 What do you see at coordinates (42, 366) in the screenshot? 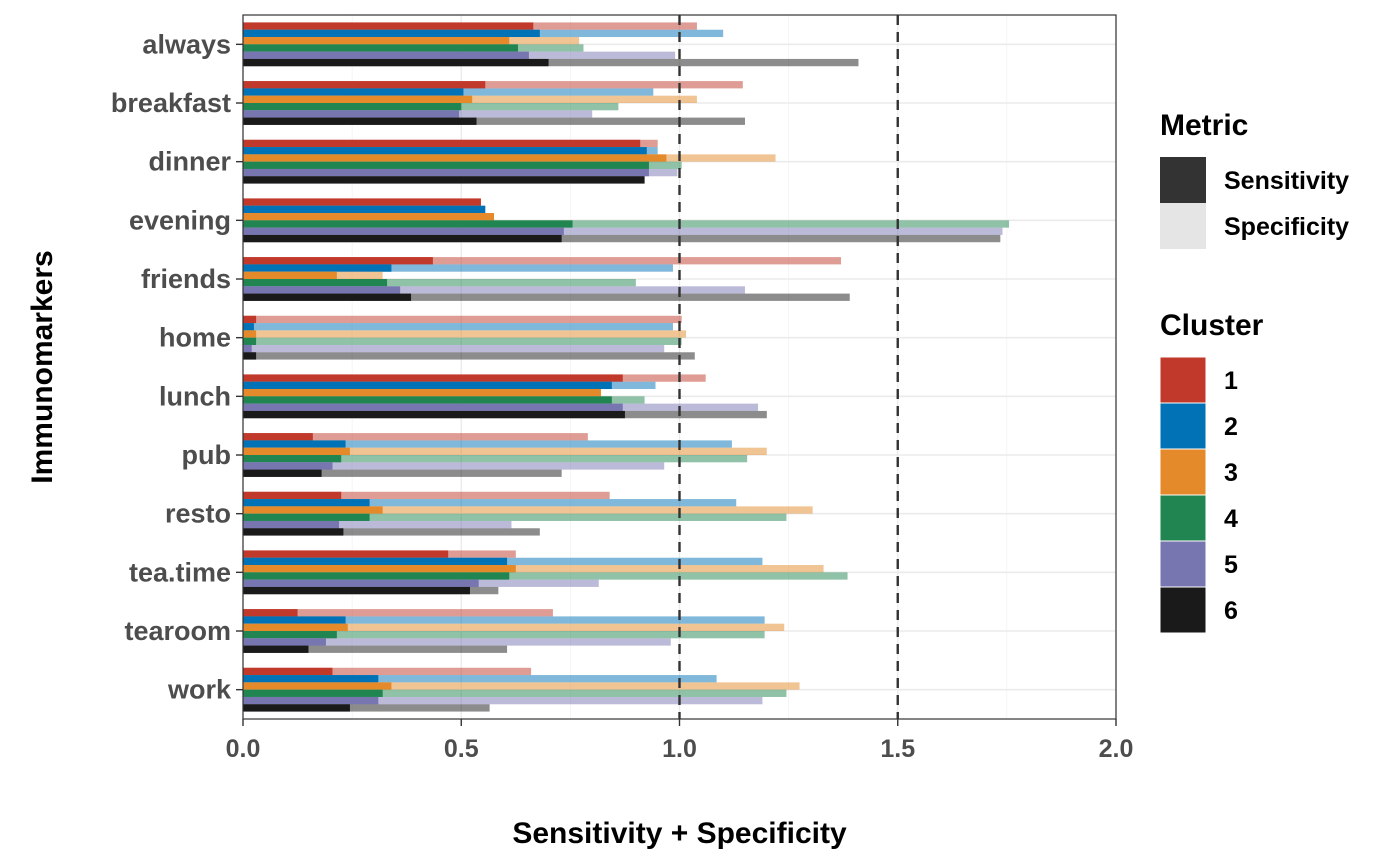
I see `y-axis-title: Immunomarkers` at bounding box center [42, 366].